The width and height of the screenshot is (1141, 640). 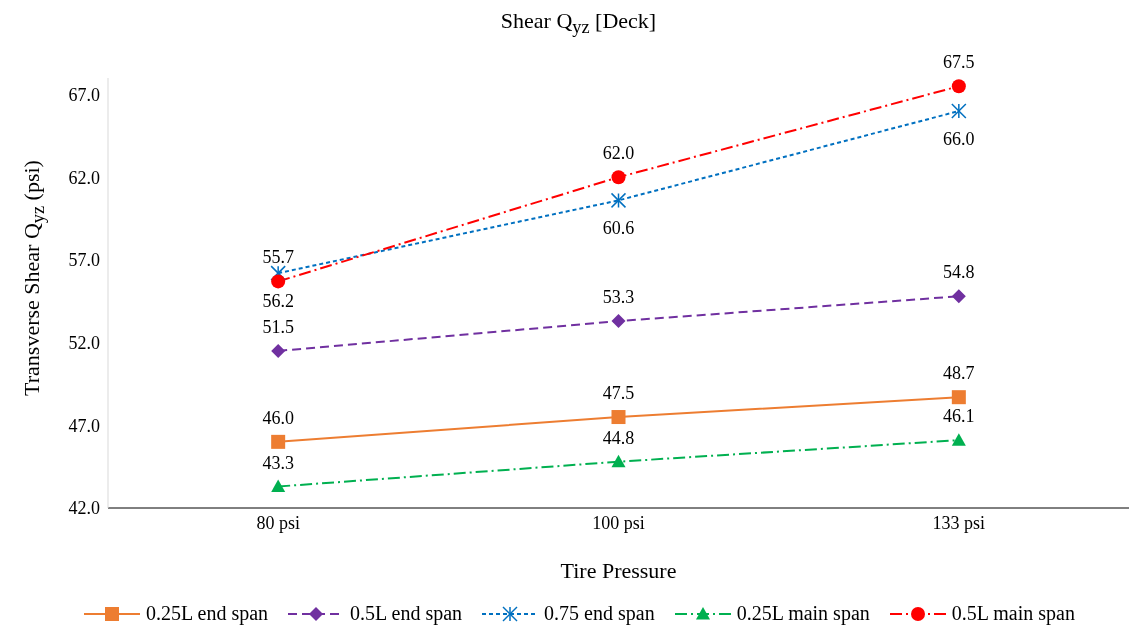 What do you see at coordinates (959, 416) in the screenshot?
I see `data-label: 46.1` at bounding box center [959, 416].